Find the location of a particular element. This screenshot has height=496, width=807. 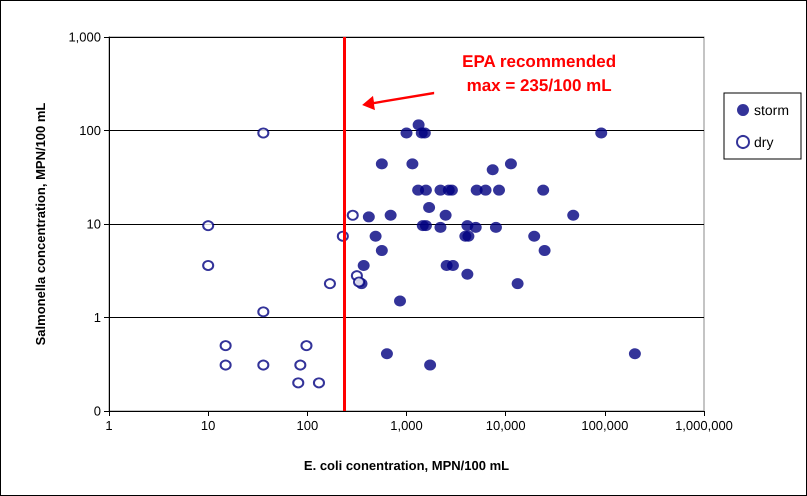

x-tick-label: 10,000 is located at coordinates (506, 425).